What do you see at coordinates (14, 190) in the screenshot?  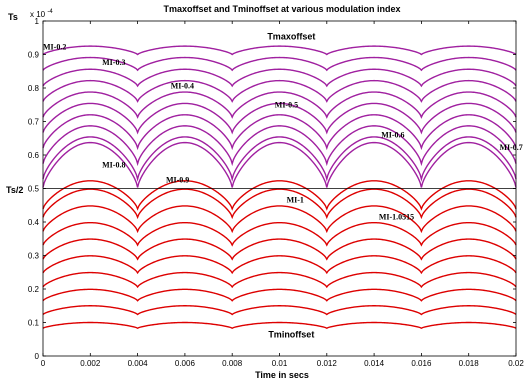 I see `y-mid-label: Ts/2` at bounding box center [14, 190].